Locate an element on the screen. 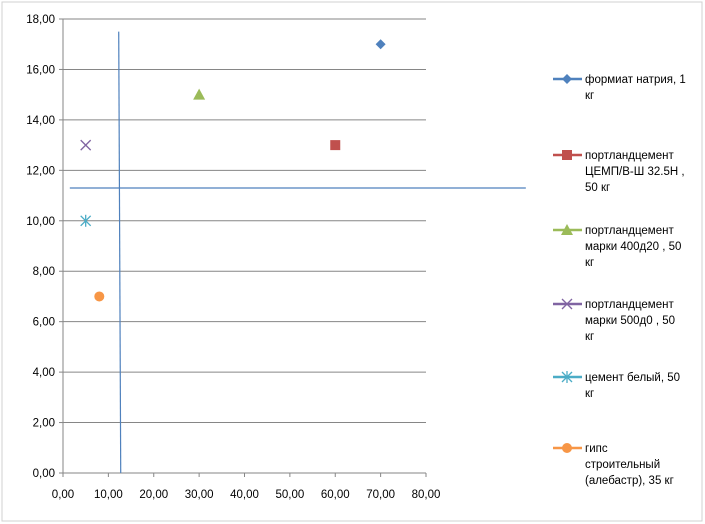 The width and height of the screenshot is (705, 524). legend-item-4: портландцемент марки 500д0 , 50 кг is located at coordinates (614, 320).